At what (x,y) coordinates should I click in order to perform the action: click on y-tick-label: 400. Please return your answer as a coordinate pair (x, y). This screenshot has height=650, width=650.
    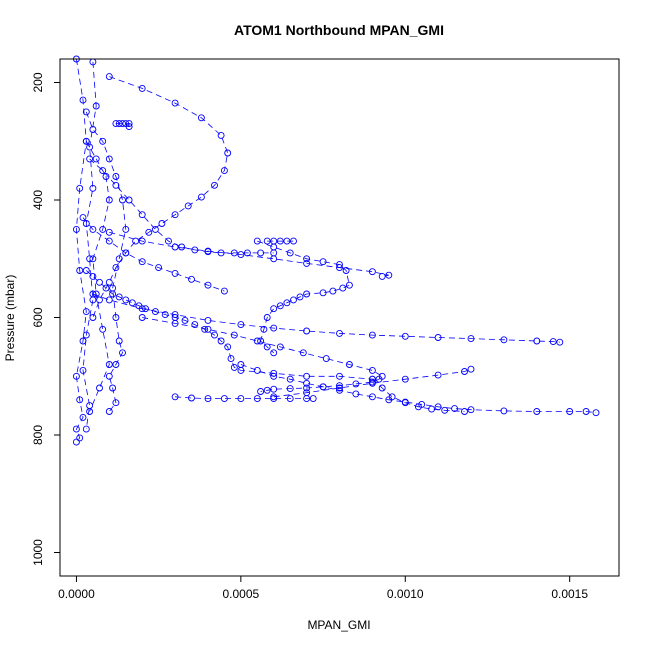
    Looking at the image, I should click on (38, 200).